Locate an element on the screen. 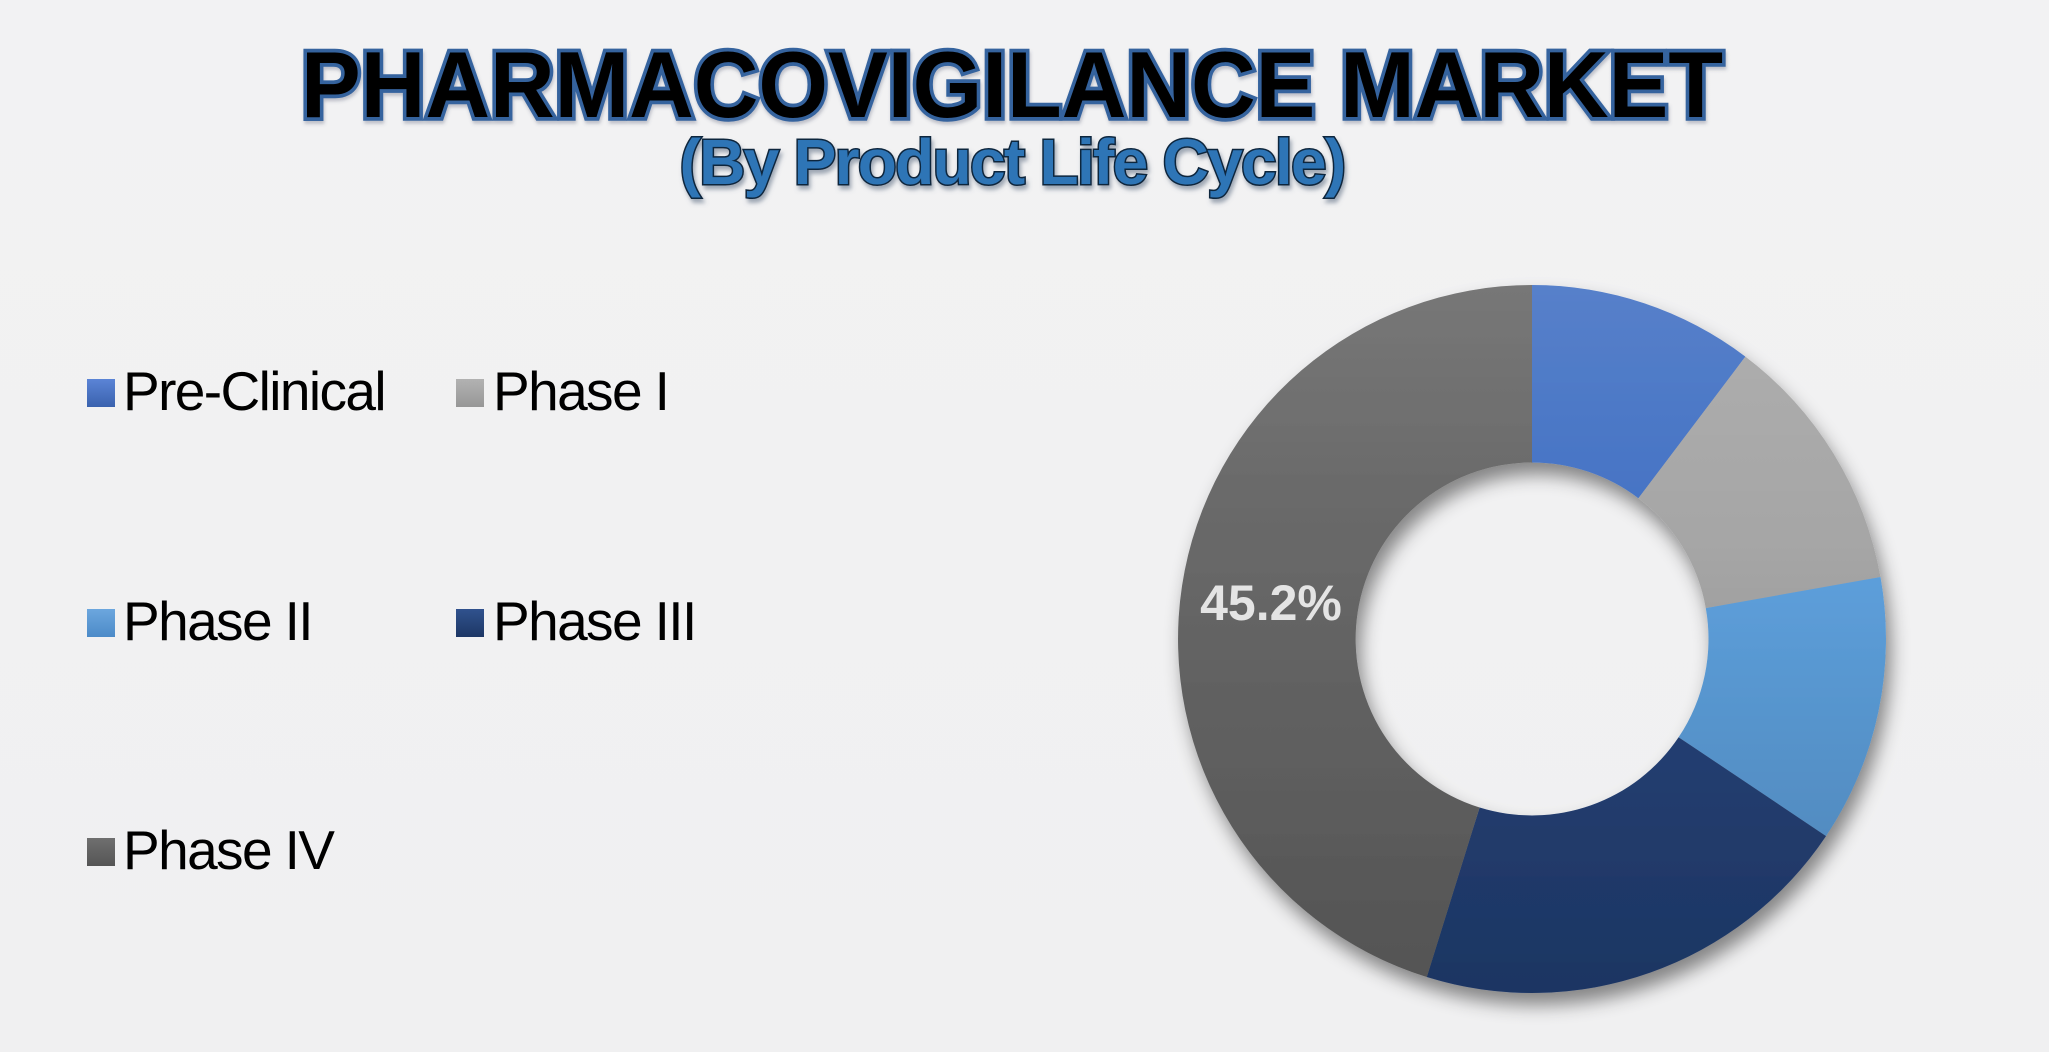 Image resolution: width=2049 pixels, height=1052 pixels. svg-text: Phase I is located at coordinates (580, 391).